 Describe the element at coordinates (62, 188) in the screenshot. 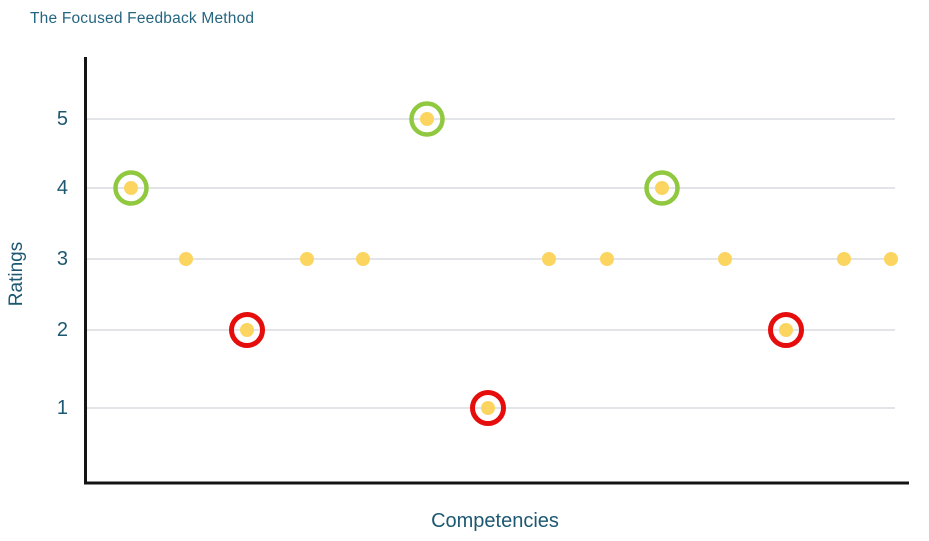

I see `y-axis-tick-label: 4` at that location.